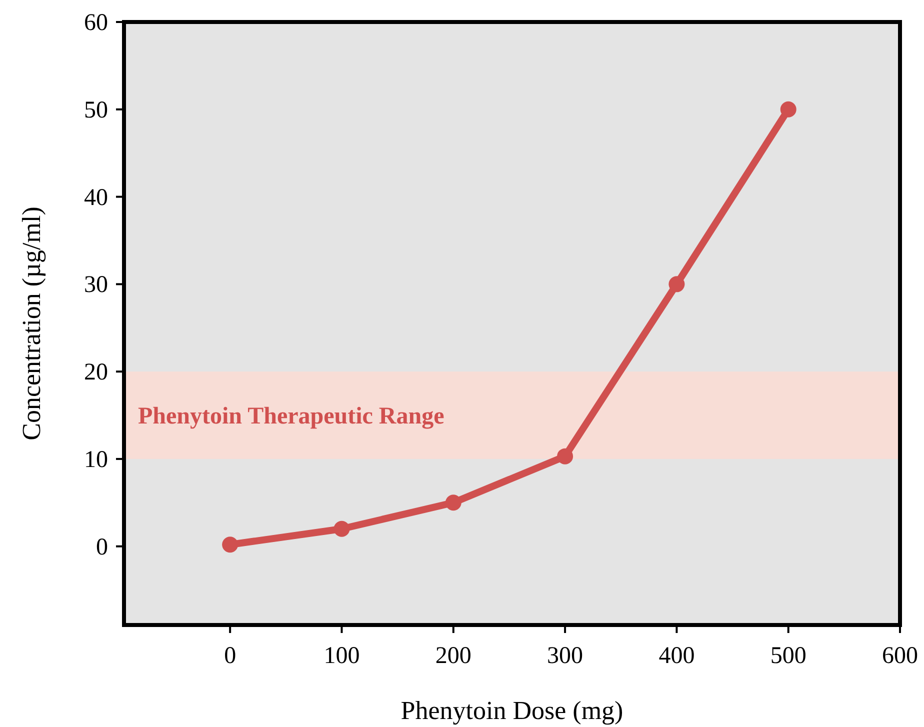  I want to click on band-label: Phenytoin Therapeutic Range, so click(291, 416).